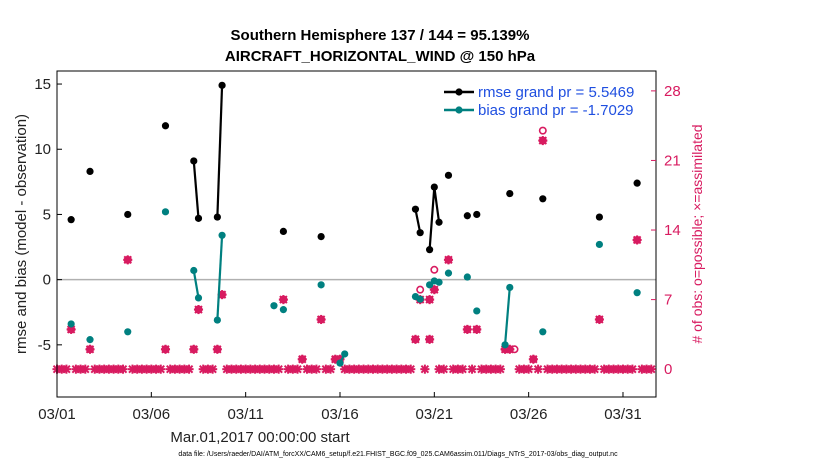  I want to click on x-tick-label: 03/06, so click(152, 414).